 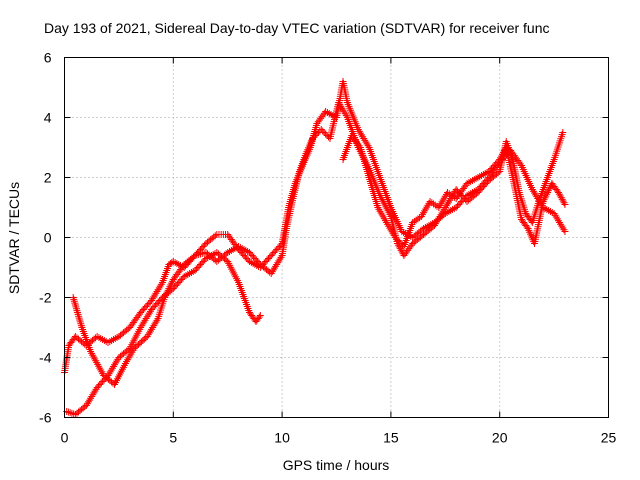 What do you see at coordinates (339, 438) in the screenshot?
I see `x-tick-labels: 0 5 10 15 20 25` at bounding box center [339, 438].